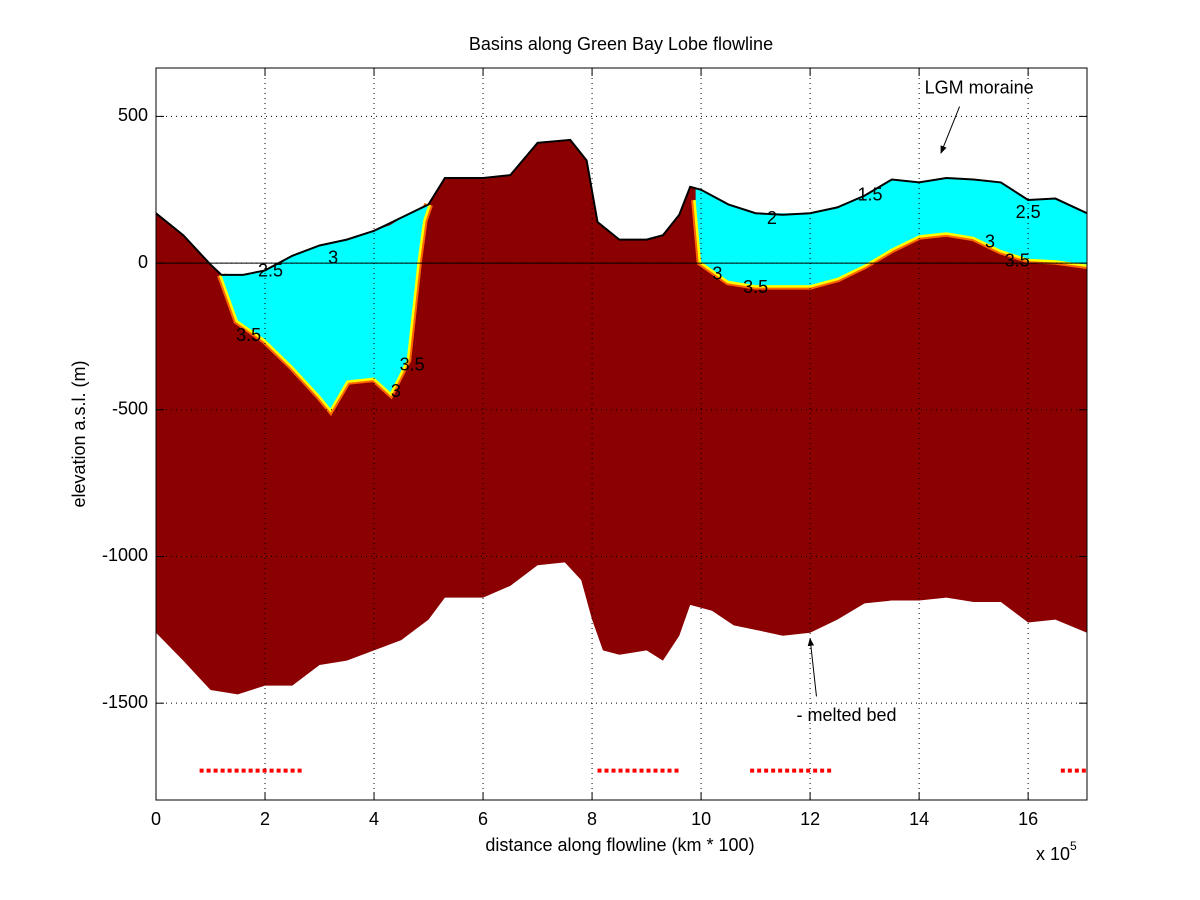 The width and height of the screenshot is (1200, 900). I want to click on y-tick-label: -1500, so click(125, 702).